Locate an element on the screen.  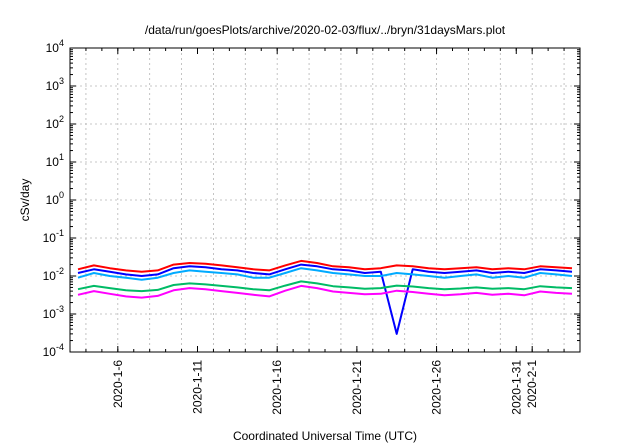
y-tick-label: 10⁻³ is located at coordinates (53, 312).